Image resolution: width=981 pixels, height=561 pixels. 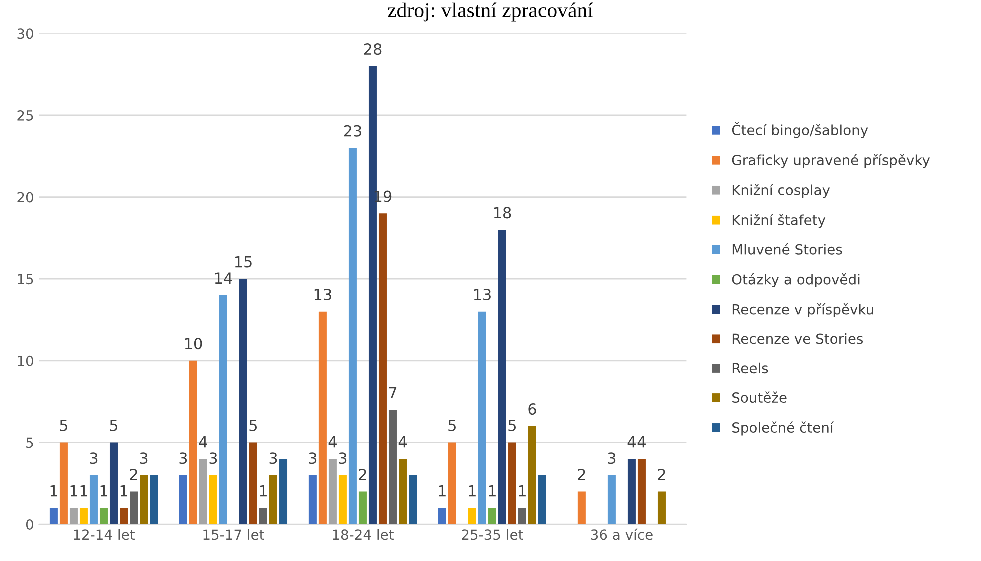 What do you see at coordinates (373, 50) in the screenshot?
I see `data-label: 28` at bounding box center [373, 50].